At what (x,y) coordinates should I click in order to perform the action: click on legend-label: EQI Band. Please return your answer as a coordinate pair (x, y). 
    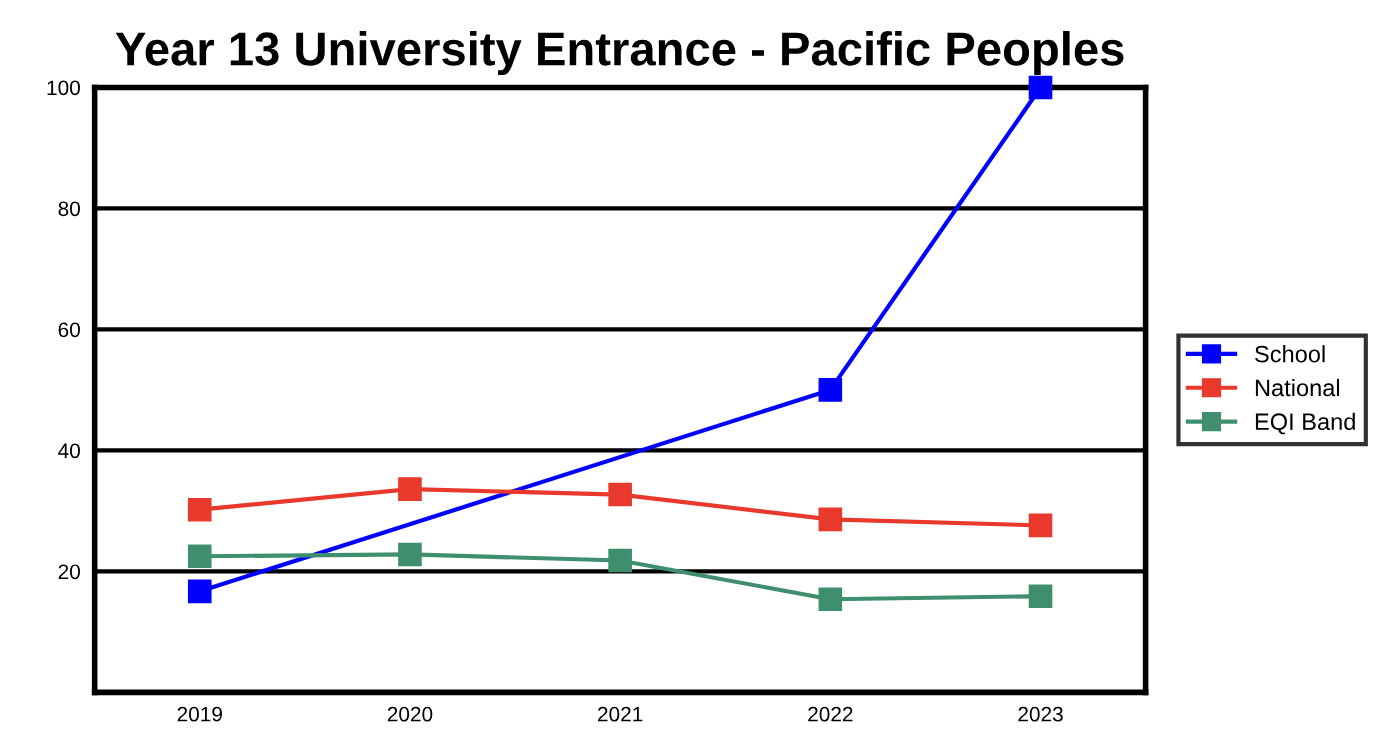
    Looking at the image, I should click on (1305, 423).